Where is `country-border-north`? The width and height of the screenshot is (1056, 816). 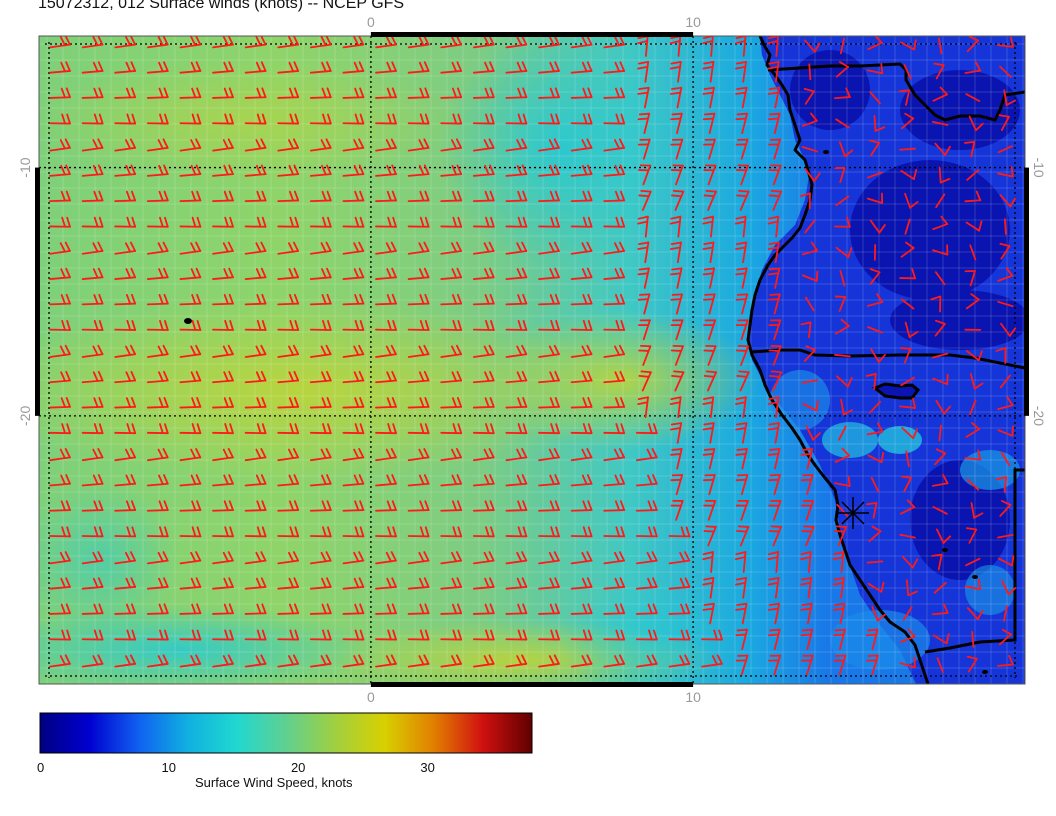 country-border-north is located at coordinates (896, 92).